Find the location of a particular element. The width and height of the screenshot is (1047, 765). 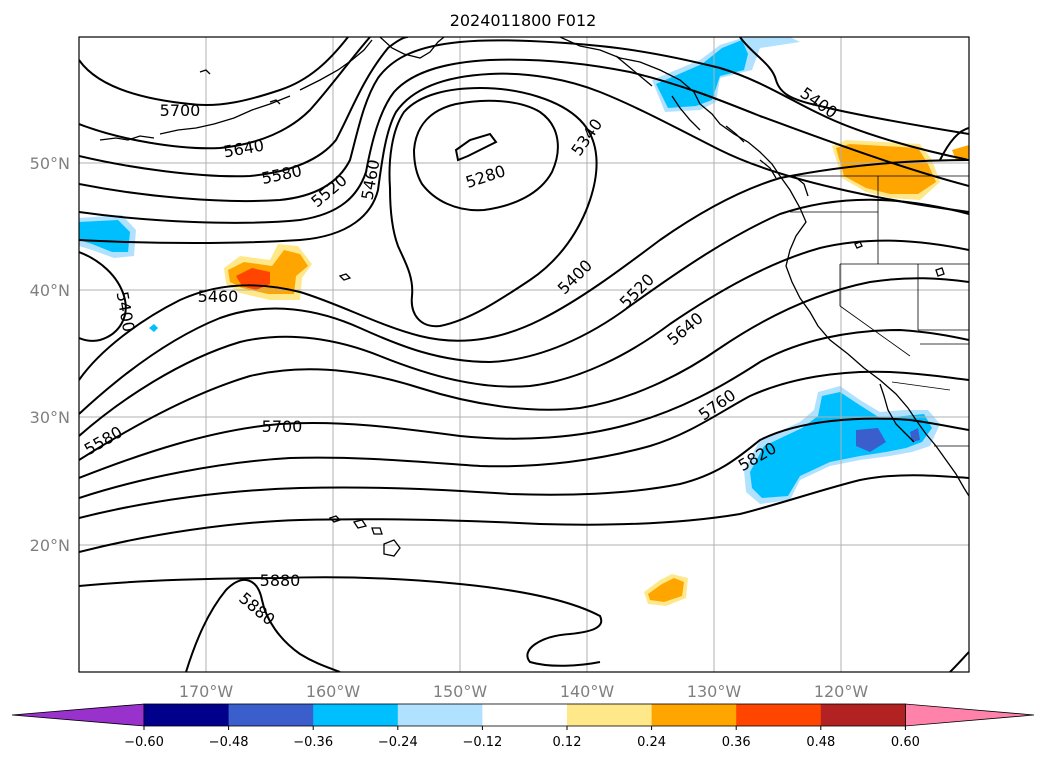

shade-orange-south-core is located at coordinates (666, 590).